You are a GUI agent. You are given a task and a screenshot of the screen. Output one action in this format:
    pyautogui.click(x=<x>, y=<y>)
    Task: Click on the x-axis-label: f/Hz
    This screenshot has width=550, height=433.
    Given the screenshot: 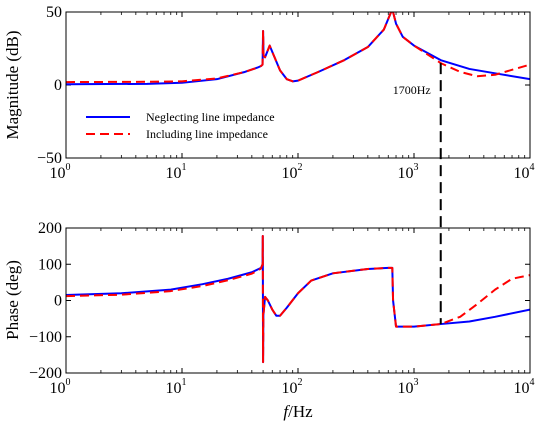 What is the action you would take?
    pyautogui.click(x=298, y=411)
    